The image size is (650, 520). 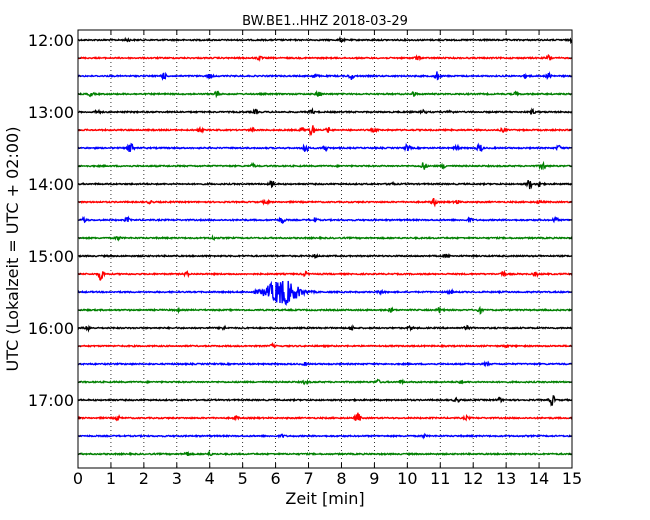 I want to click on y-tick-label: 15:00, so click(x=51, y=256).